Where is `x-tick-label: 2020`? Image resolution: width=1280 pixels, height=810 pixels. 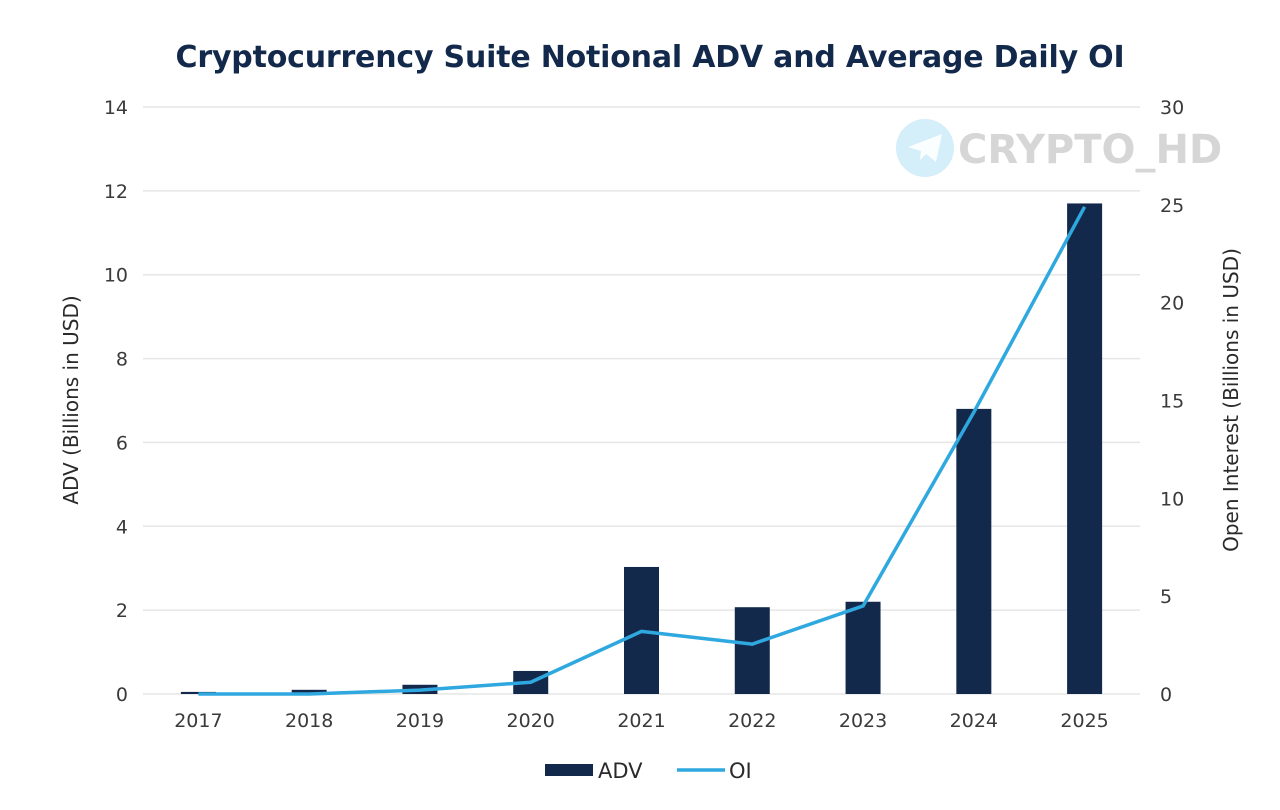
x-tick-label: 2020 is located at coordinates (531, 721).